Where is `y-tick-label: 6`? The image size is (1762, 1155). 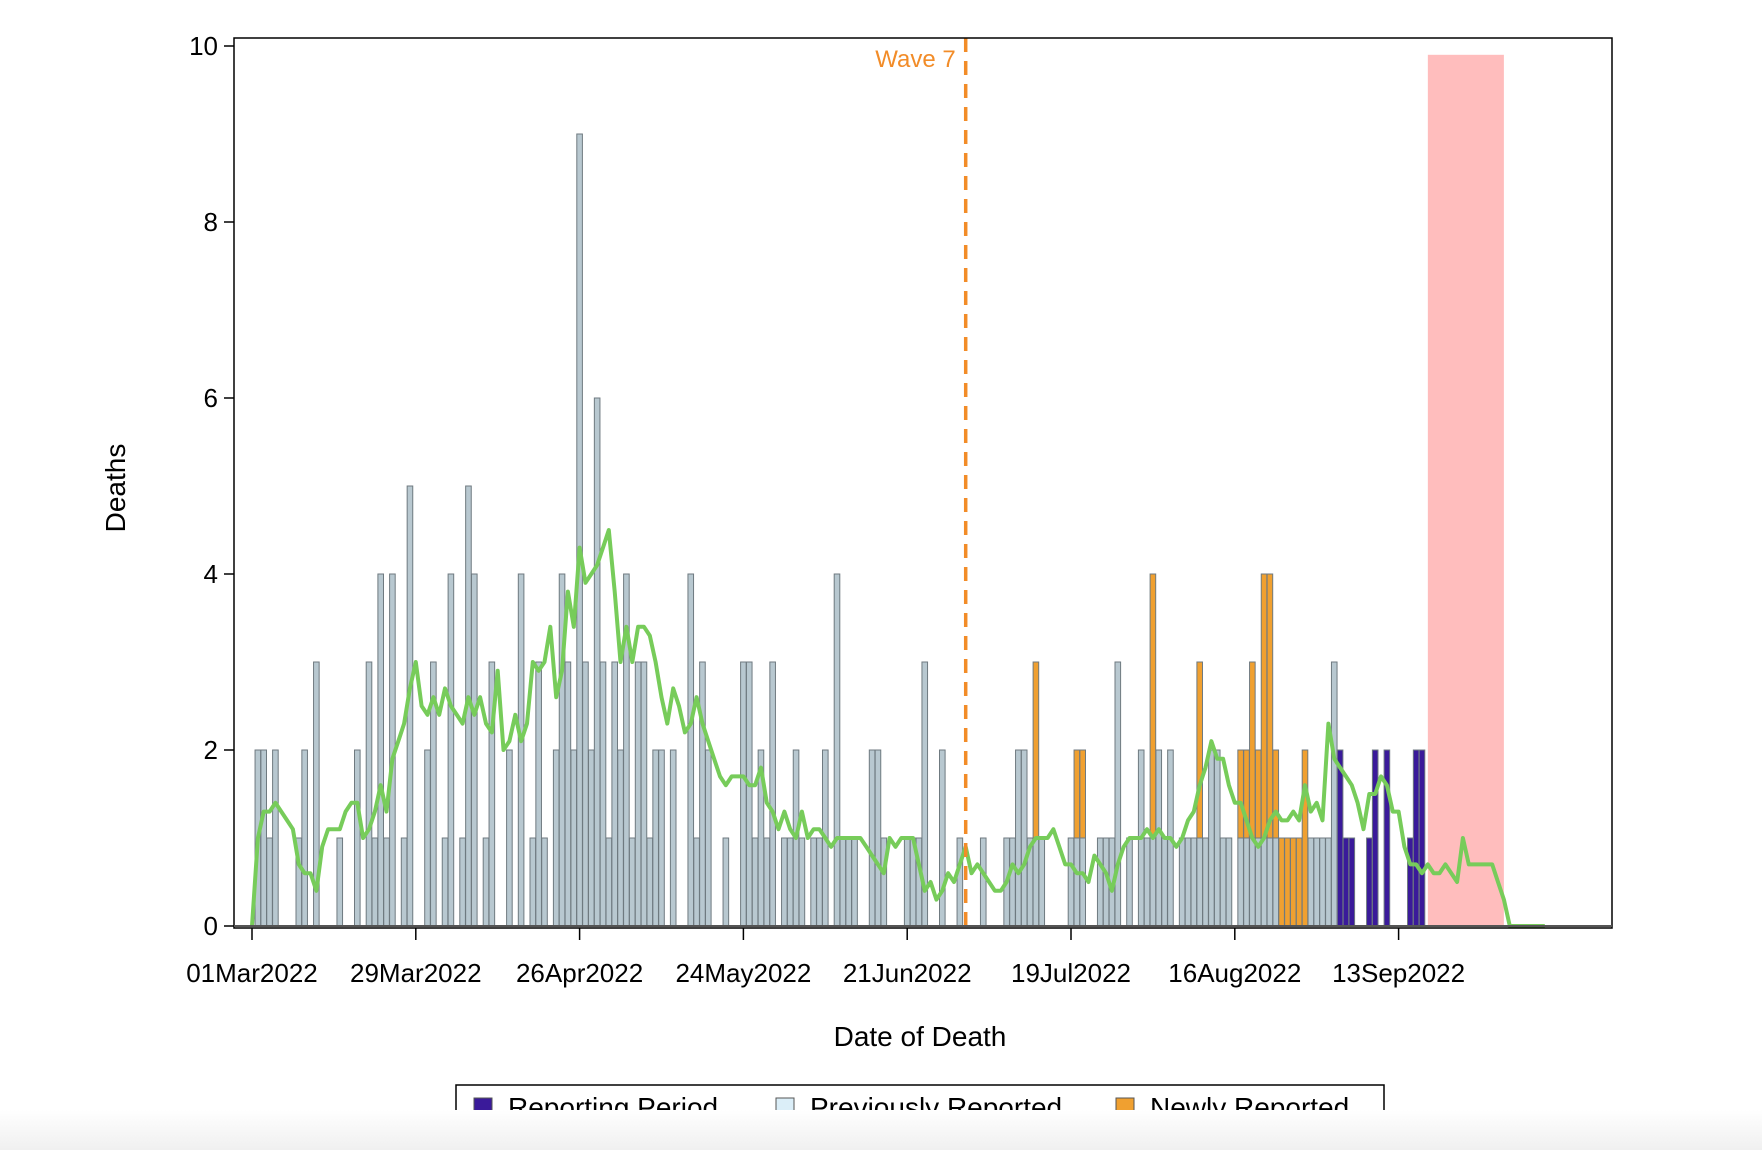 y-tick-label: 6 is located at coordinates (211, 398).